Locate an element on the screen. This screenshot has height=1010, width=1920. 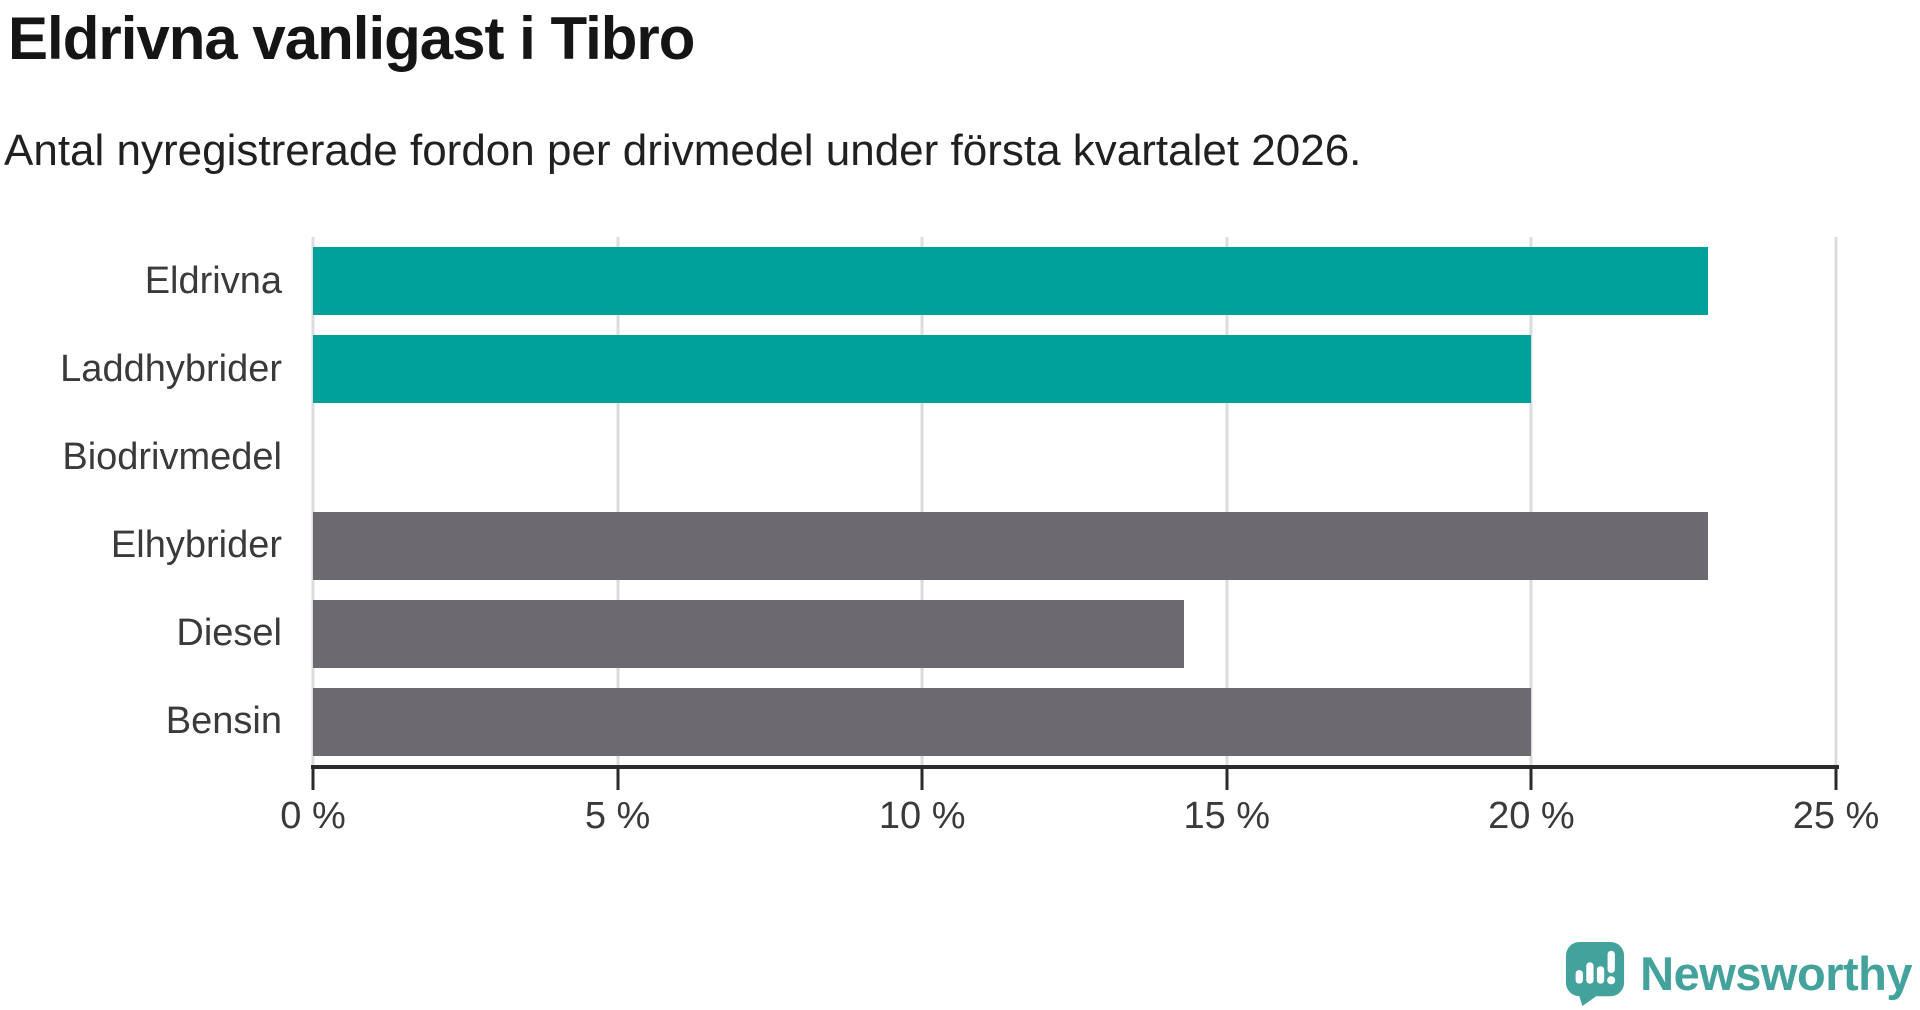
newsworthy-logo-text: Newsworthy is located at coordinates (1776, 973).